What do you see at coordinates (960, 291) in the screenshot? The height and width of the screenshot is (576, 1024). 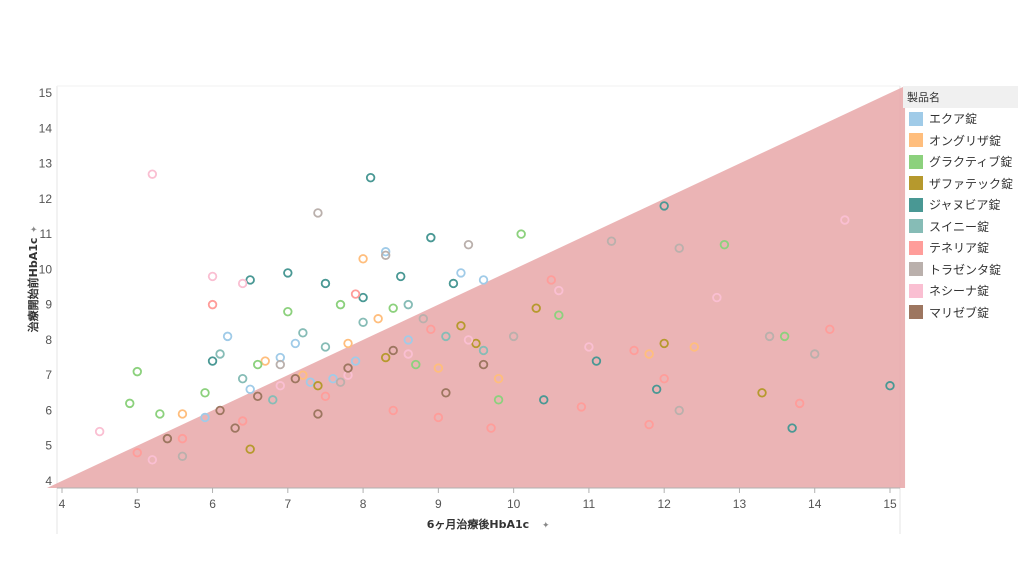 I see `legend-item: ネシーナ錠` at bounding box center [960, 291].